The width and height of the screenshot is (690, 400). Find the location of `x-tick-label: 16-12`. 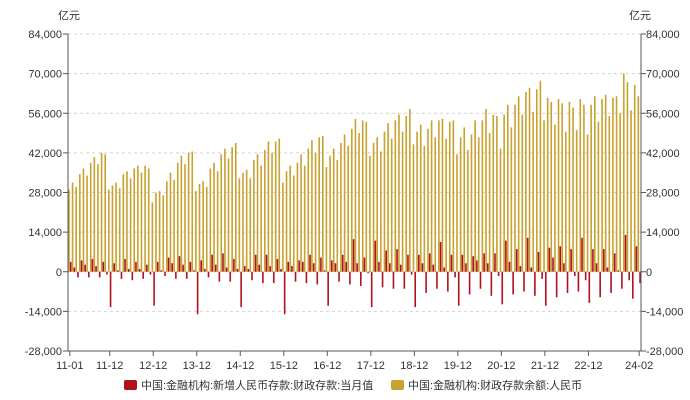

x-tick-label: 16-12 is located at coordinates (327, 366).